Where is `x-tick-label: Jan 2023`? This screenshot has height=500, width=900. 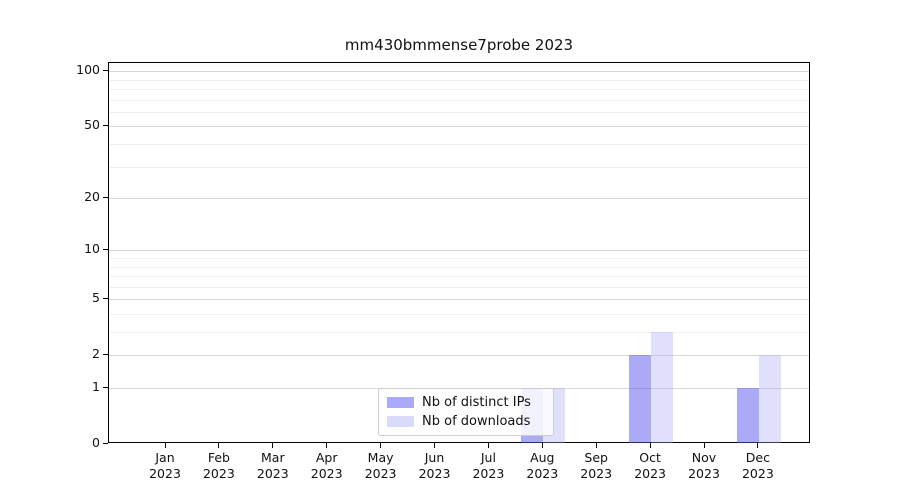
x-tick-label: Jan 2023 is located at coordinates (165, 465).